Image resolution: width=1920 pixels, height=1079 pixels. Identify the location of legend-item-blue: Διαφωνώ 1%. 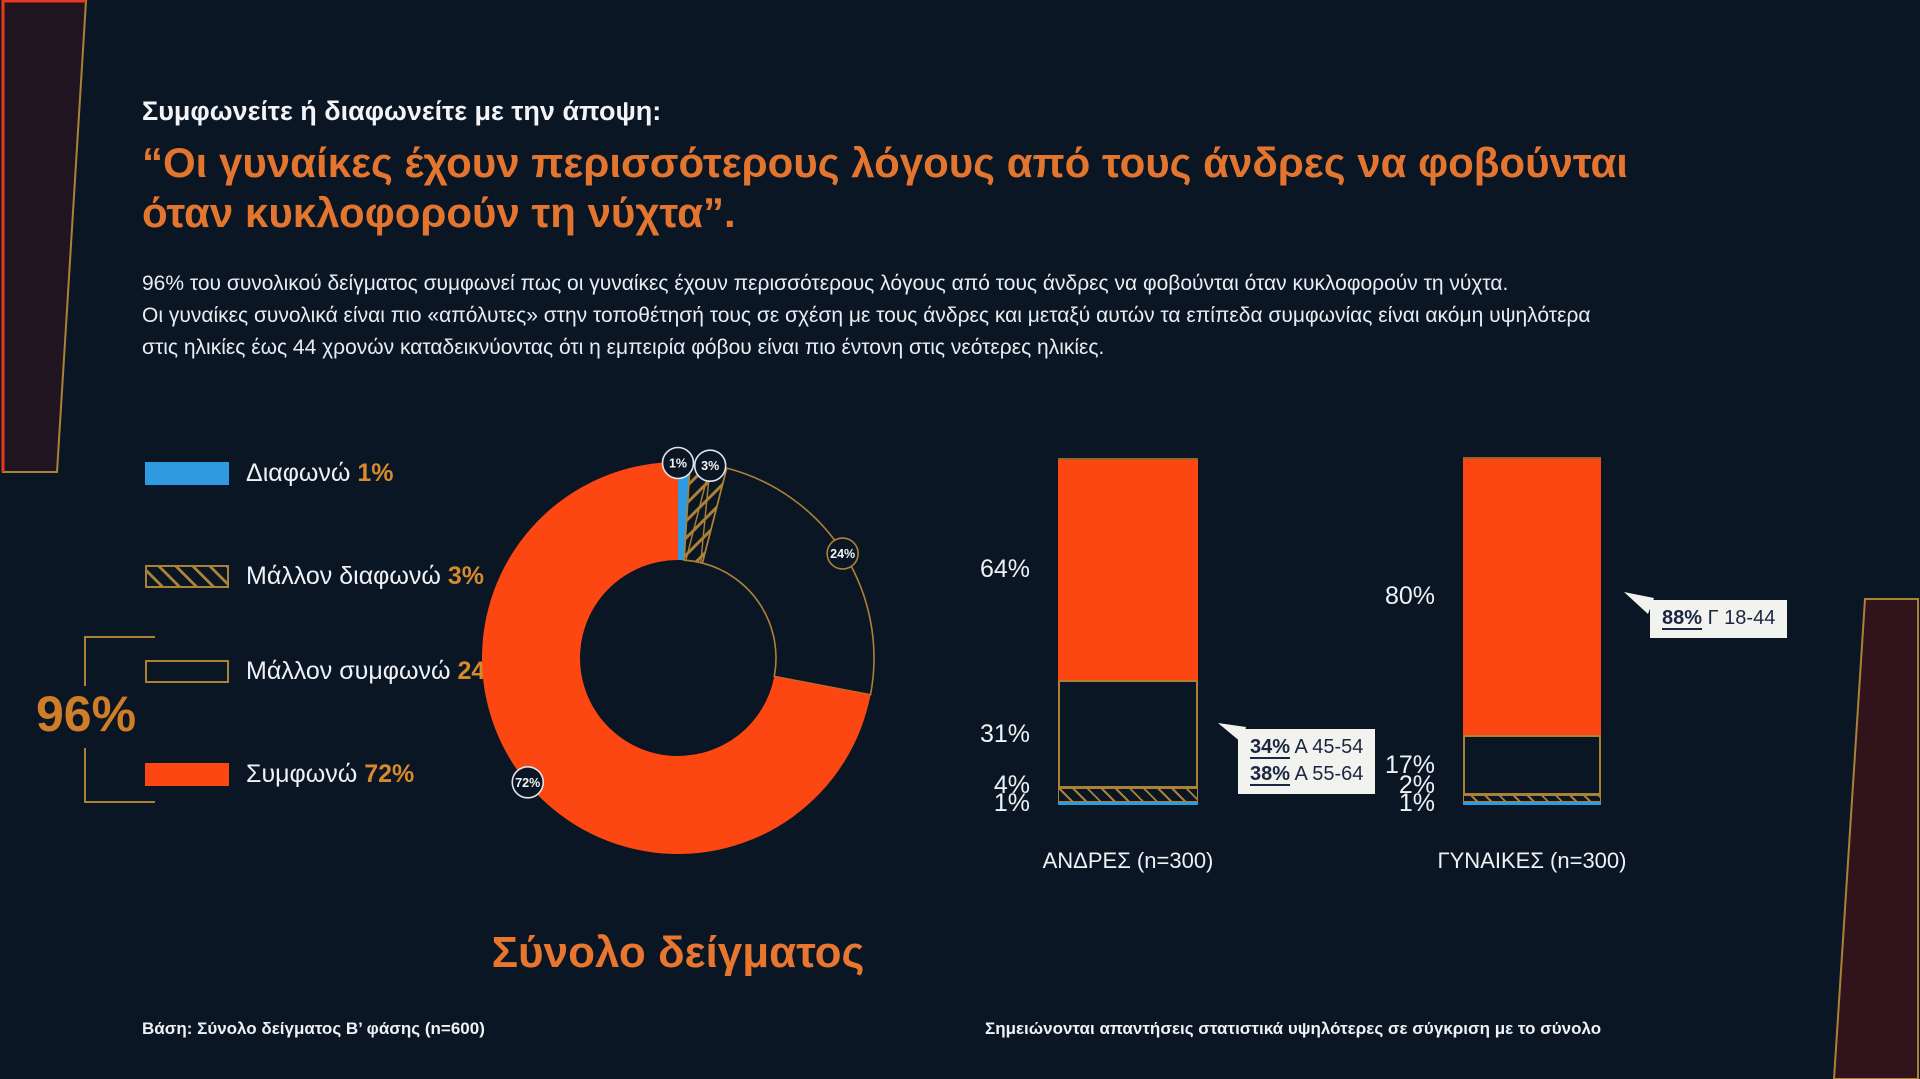
(269, 472).